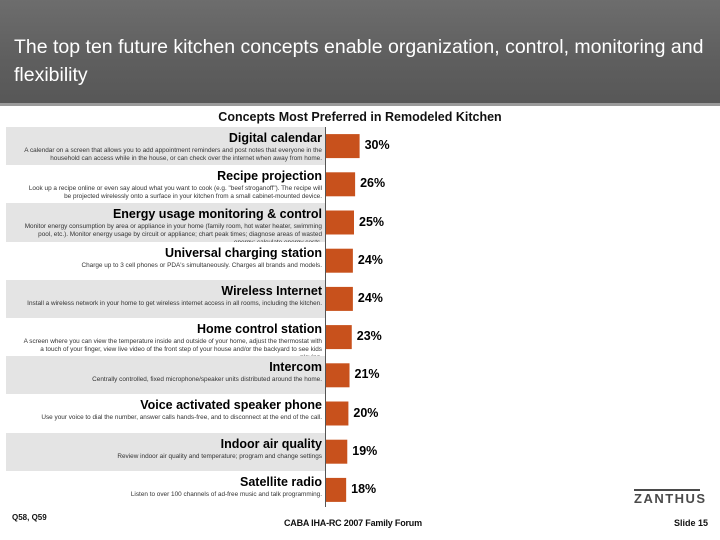  Describe the element at coordinates (369, 336) in the screenshot. I see `data-label: 23%` at that location.